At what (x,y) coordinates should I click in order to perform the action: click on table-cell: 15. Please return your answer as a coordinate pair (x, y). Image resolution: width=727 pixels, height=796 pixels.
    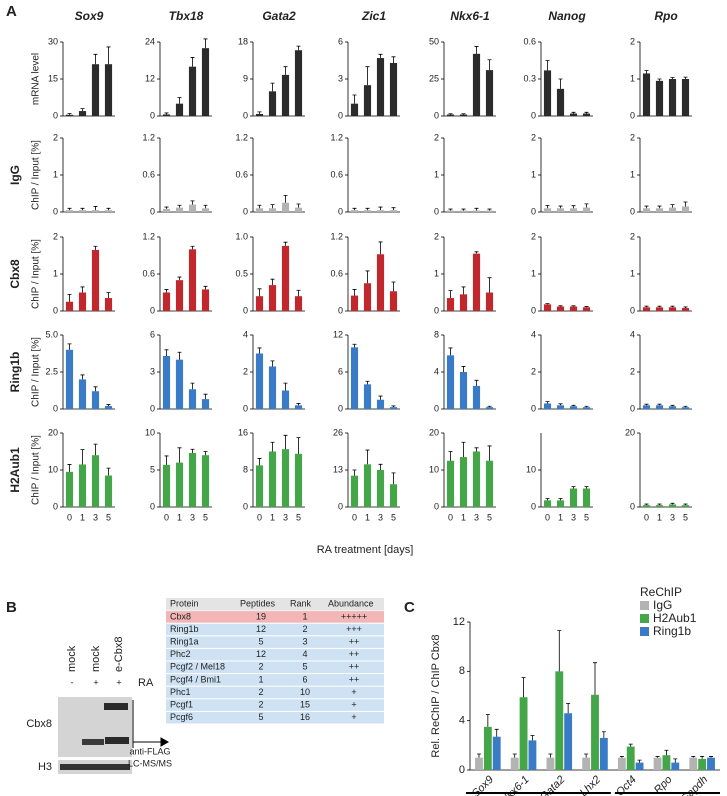
    Looking at the image, I should click on (305, 704).